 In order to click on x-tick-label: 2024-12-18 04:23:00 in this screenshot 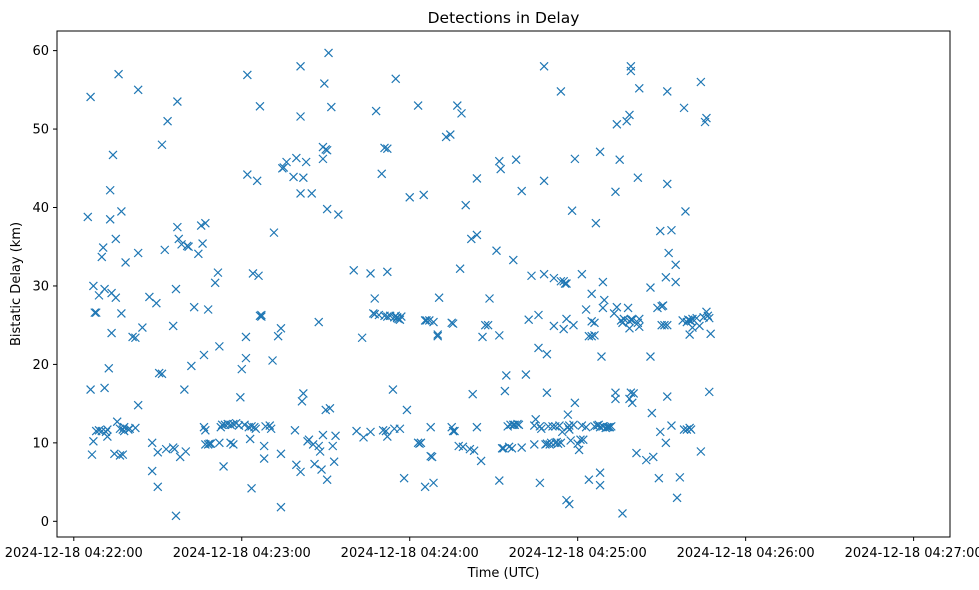, I will do `click(242, 553)`.